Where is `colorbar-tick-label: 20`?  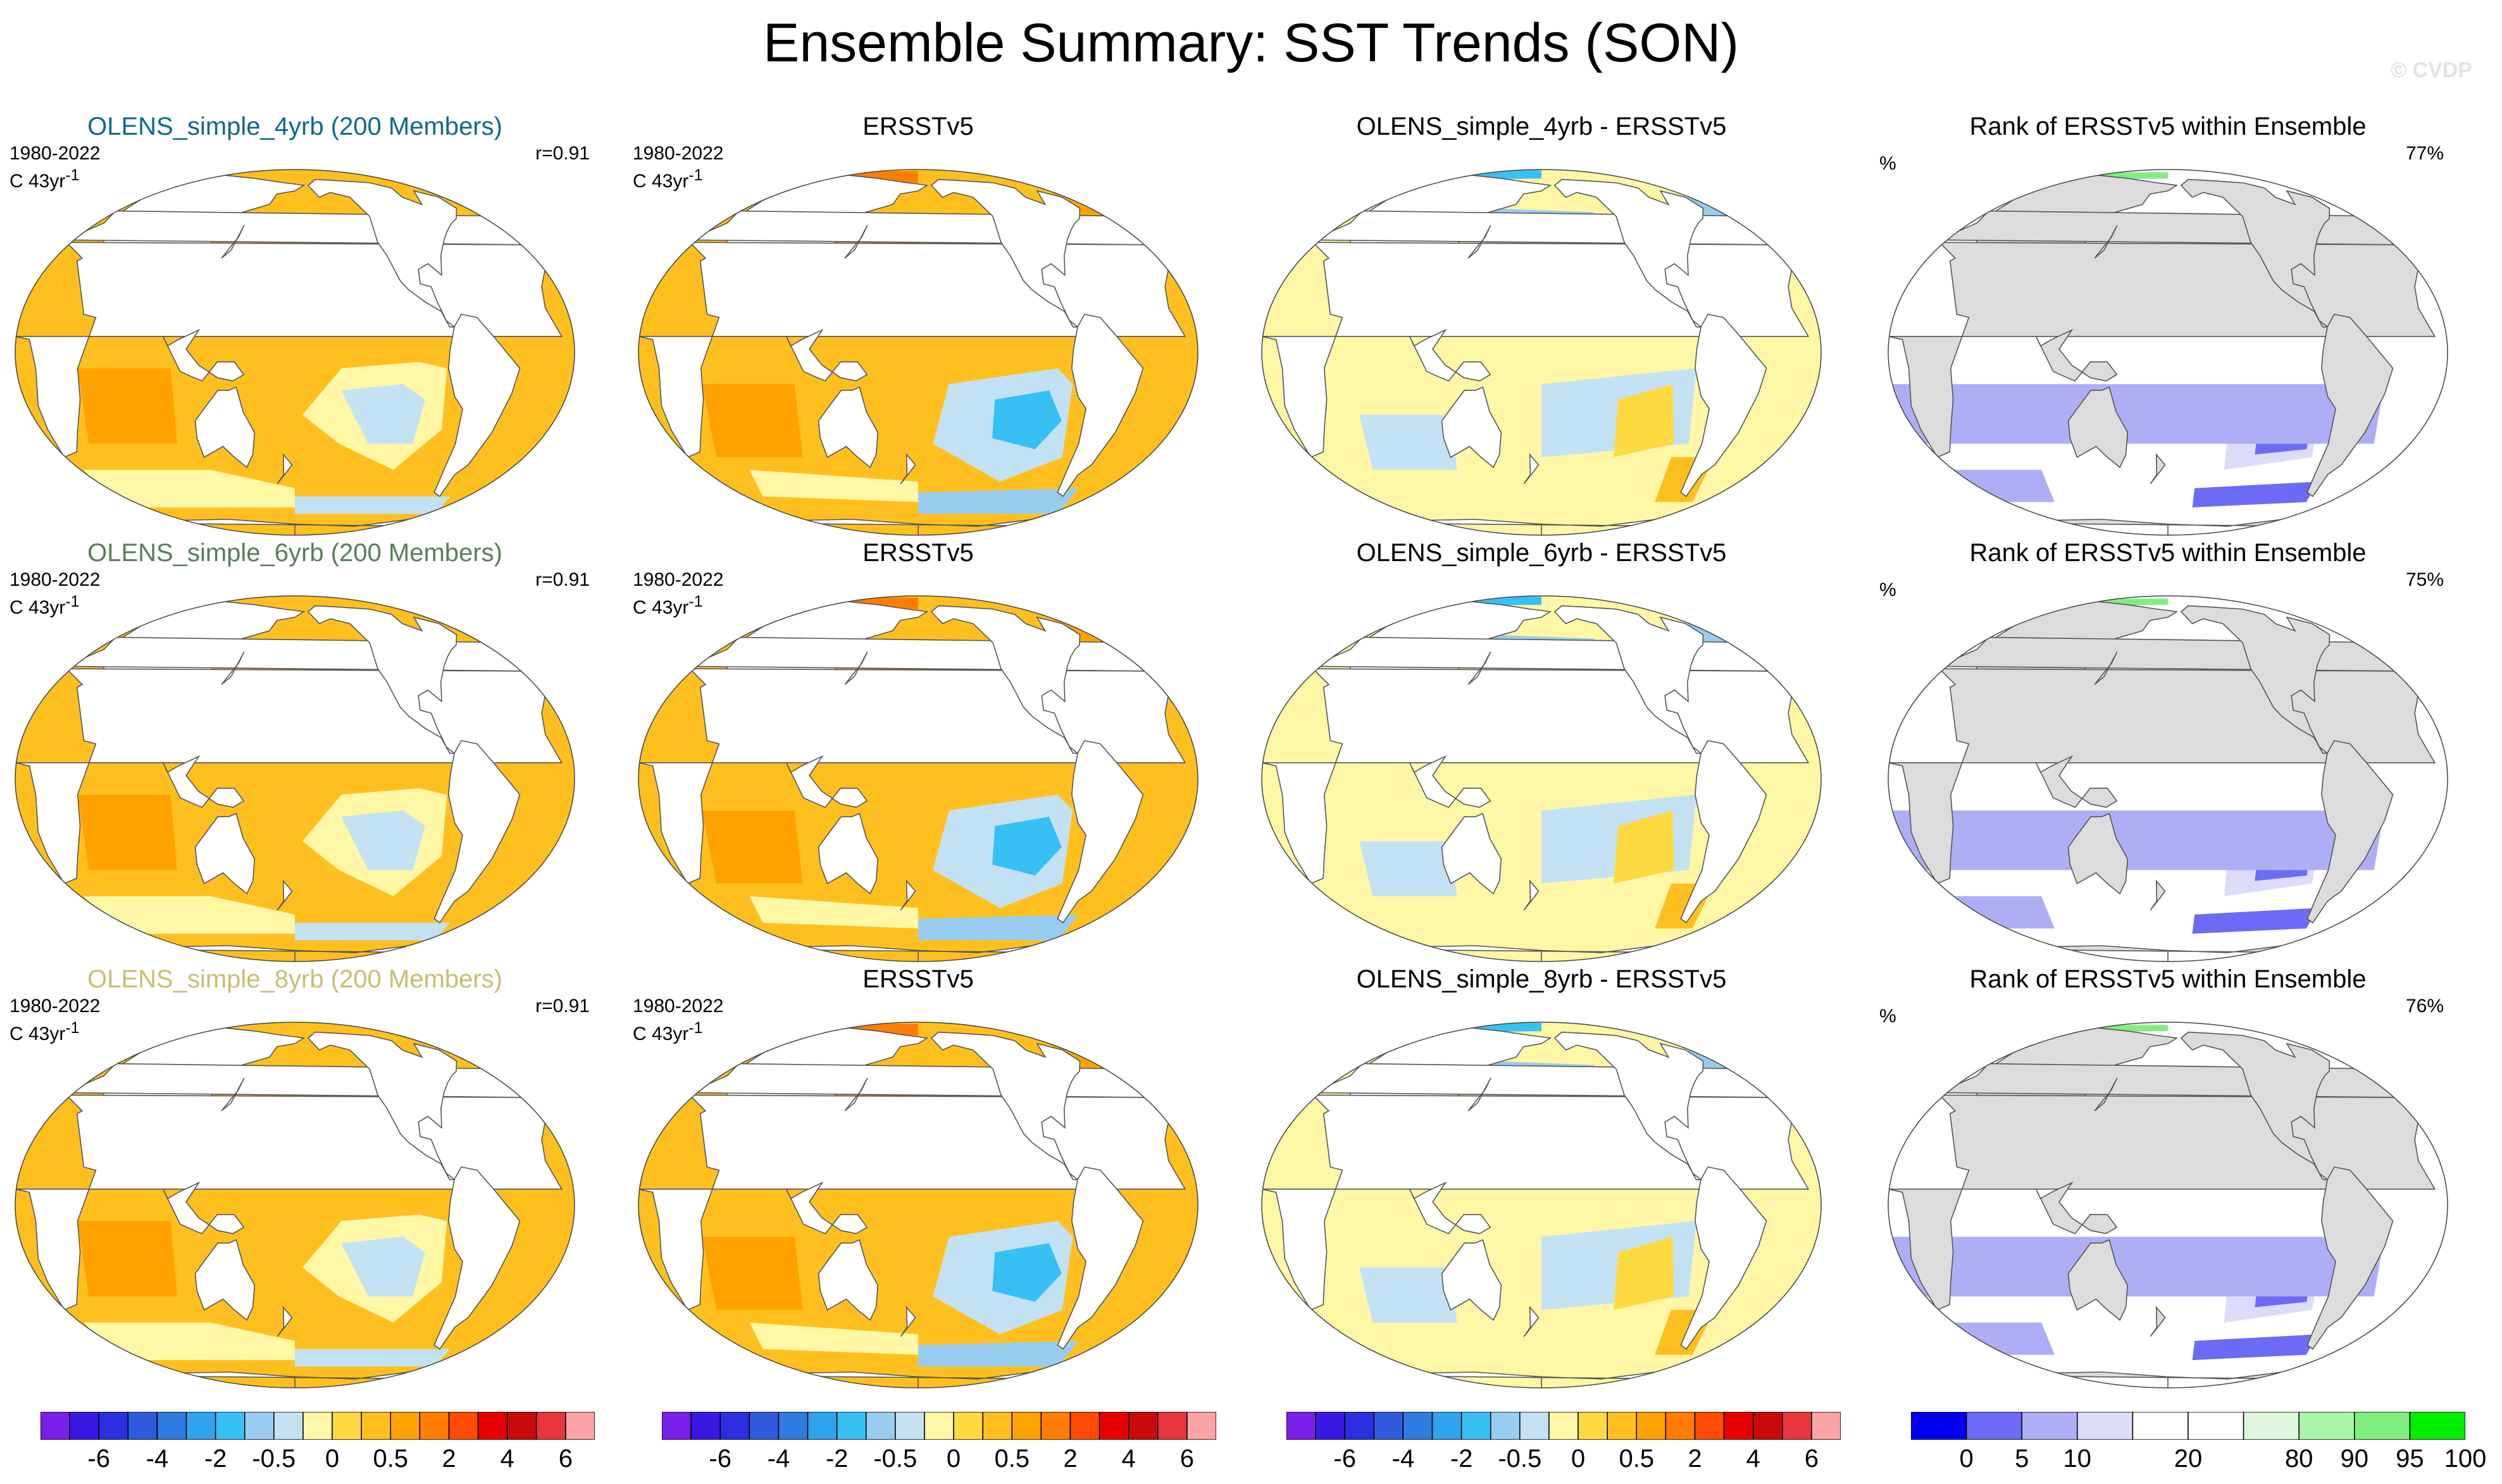 colorbar-tick-label: 20 is located at coordinates (2188, 1459).